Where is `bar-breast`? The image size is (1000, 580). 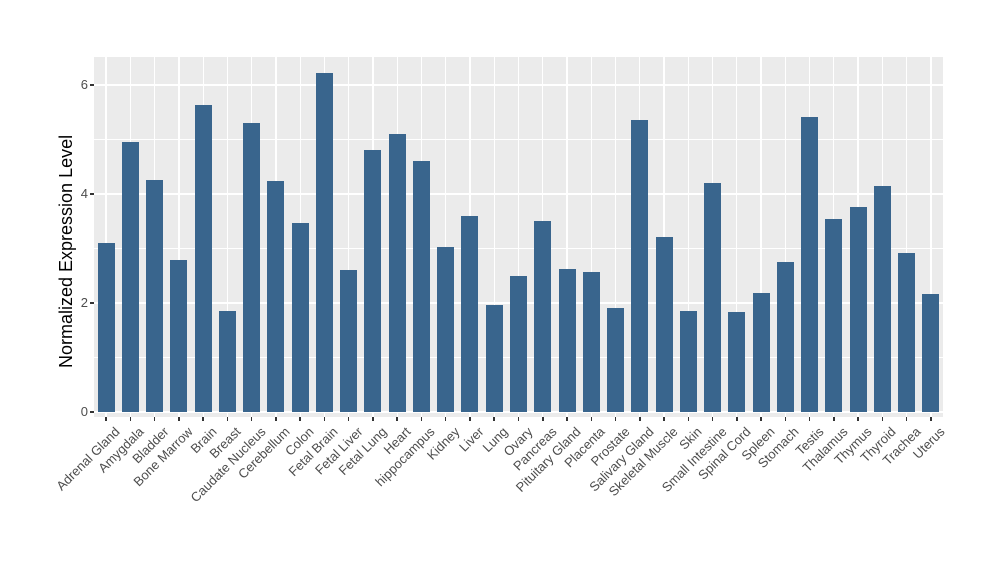
bar-breast is located at coordinates (227, 361).